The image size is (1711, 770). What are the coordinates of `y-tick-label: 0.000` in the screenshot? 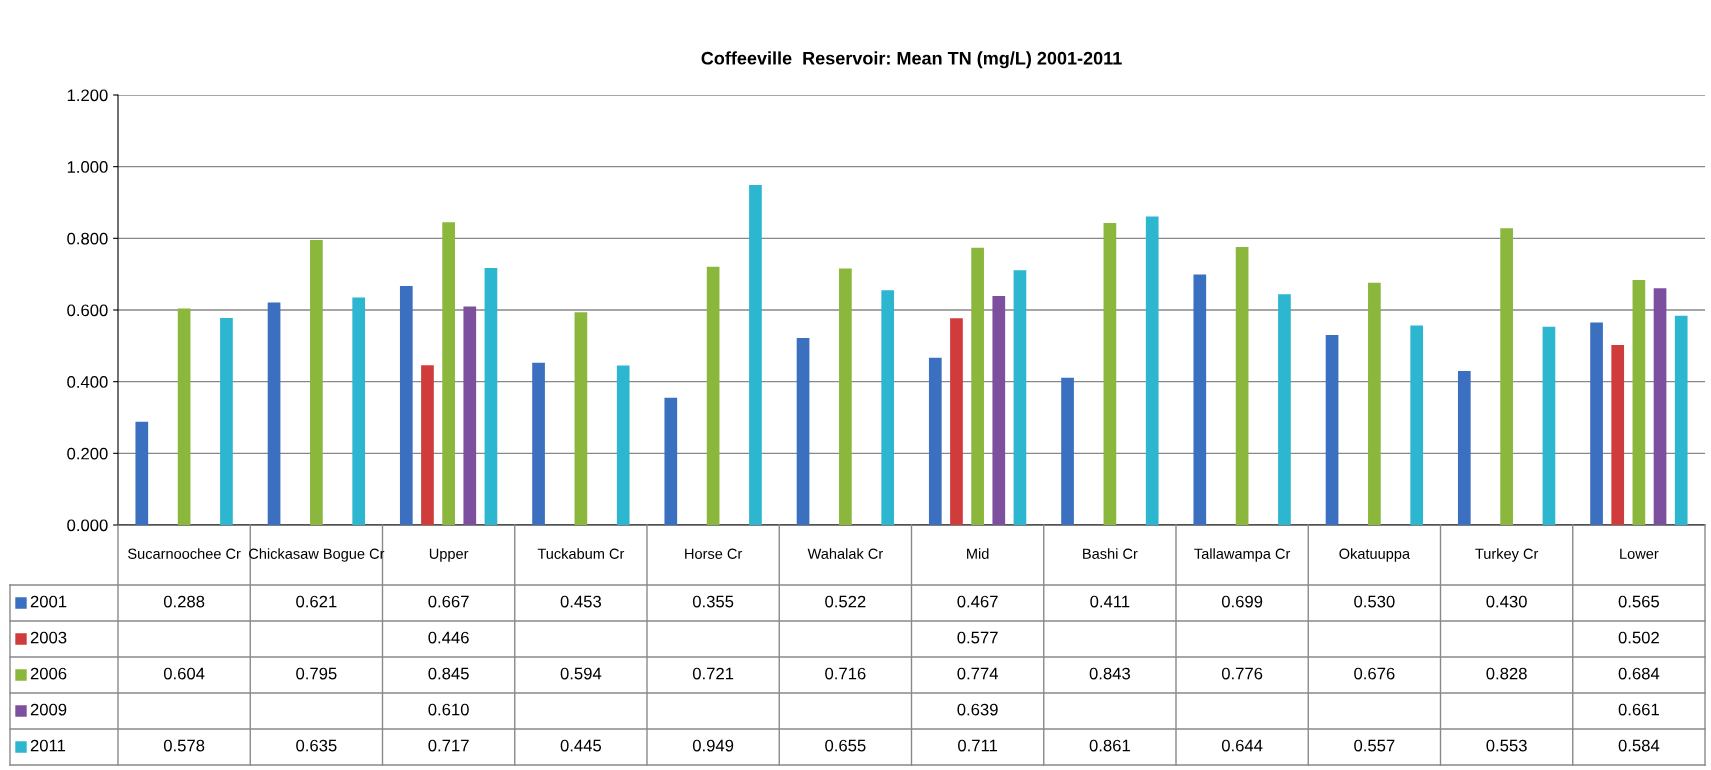 It's located at (87, 525).